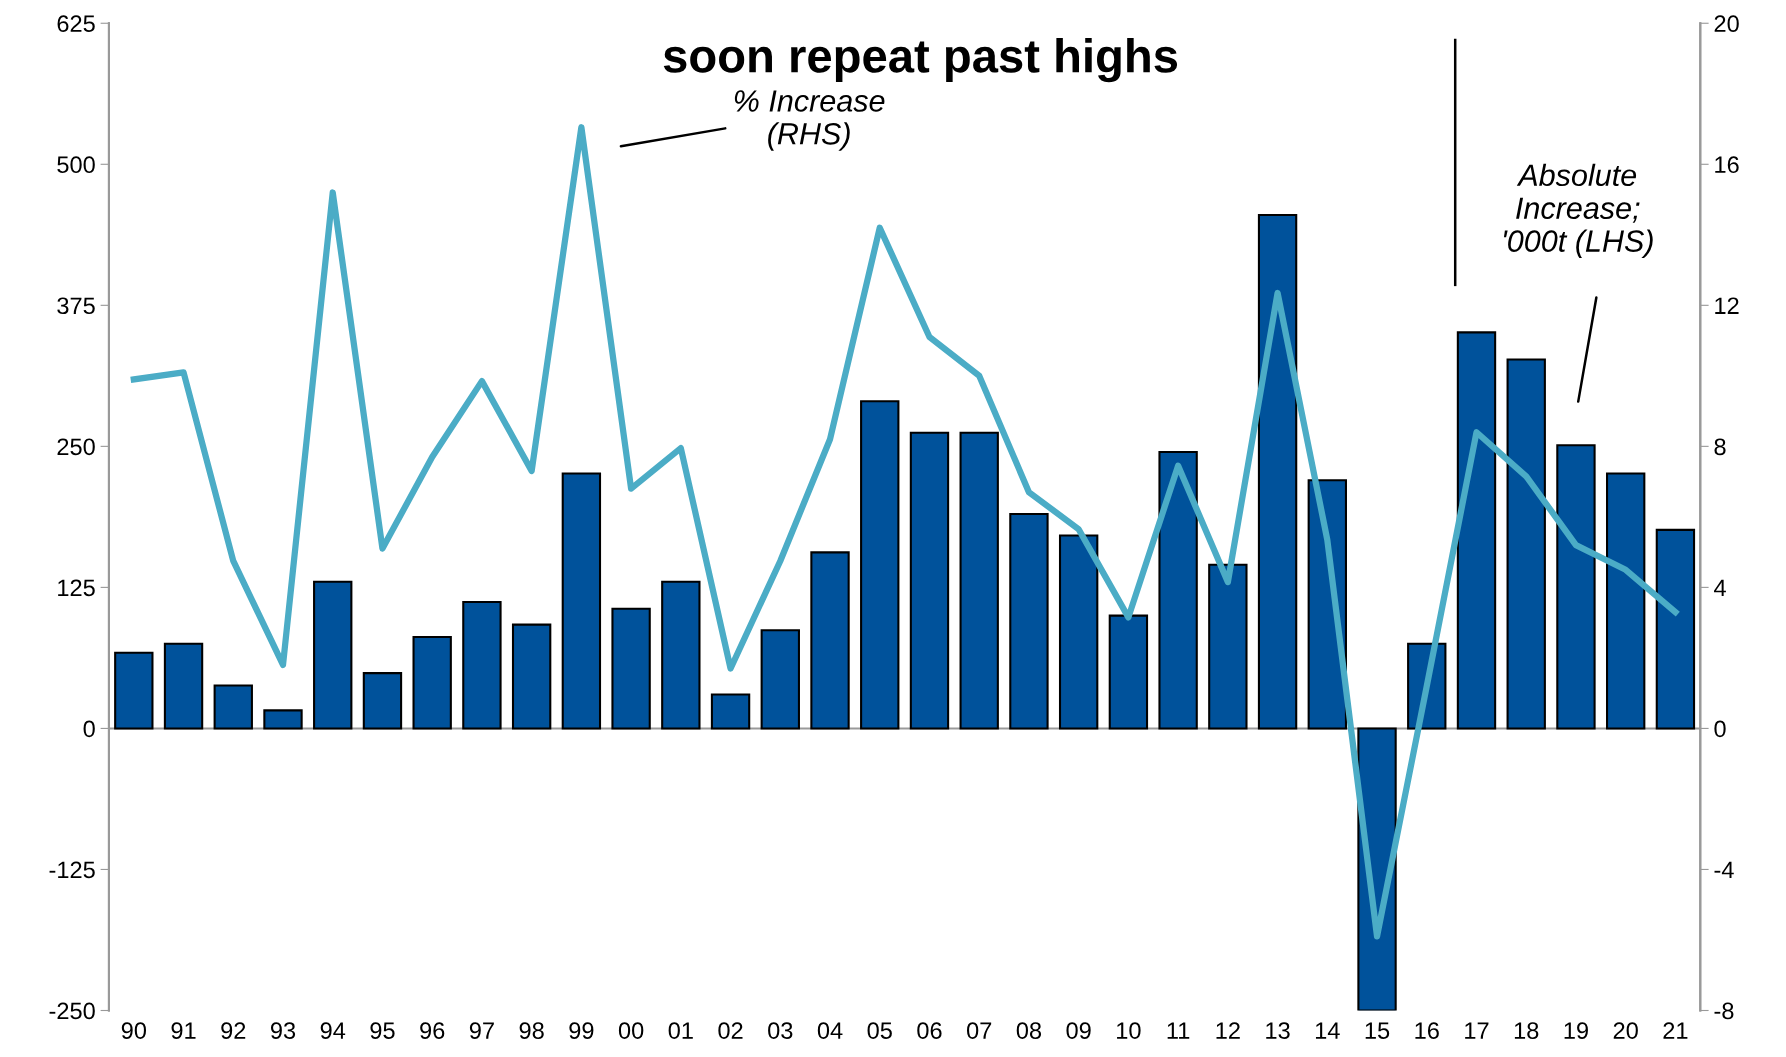 The image size is (1786, 1057). I want to click on x-tick-label: 02, so click(730, 1030).